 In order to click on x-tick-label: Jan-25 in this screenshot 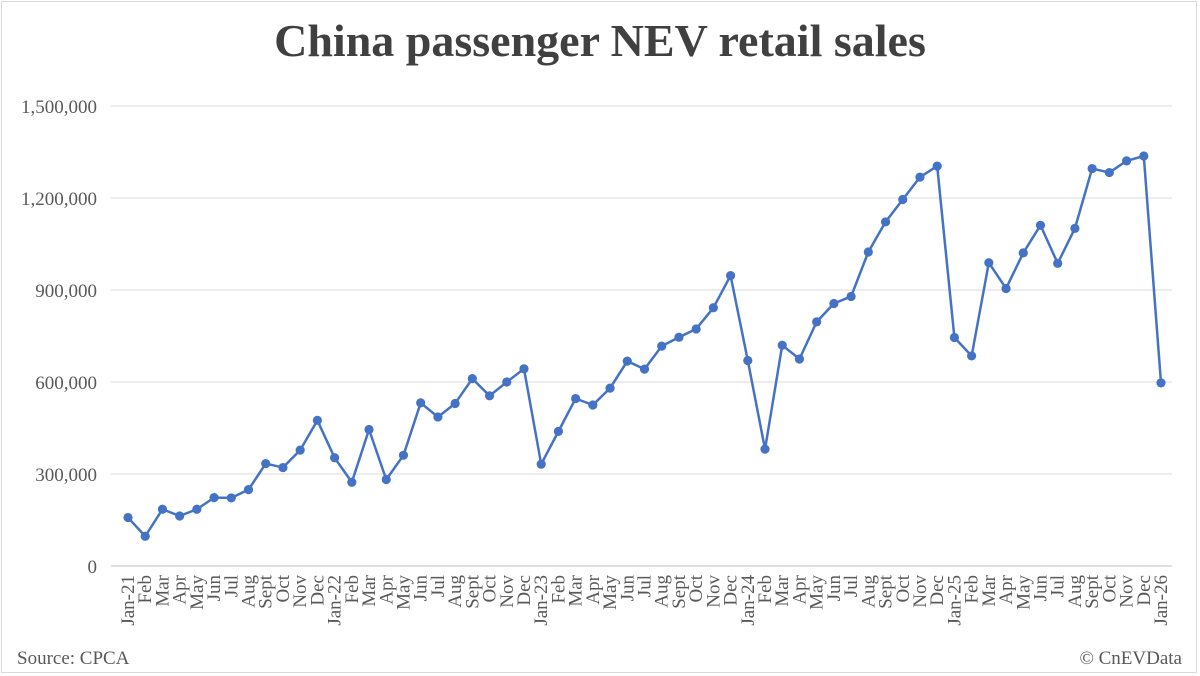, I will do `click(954, 600)`.